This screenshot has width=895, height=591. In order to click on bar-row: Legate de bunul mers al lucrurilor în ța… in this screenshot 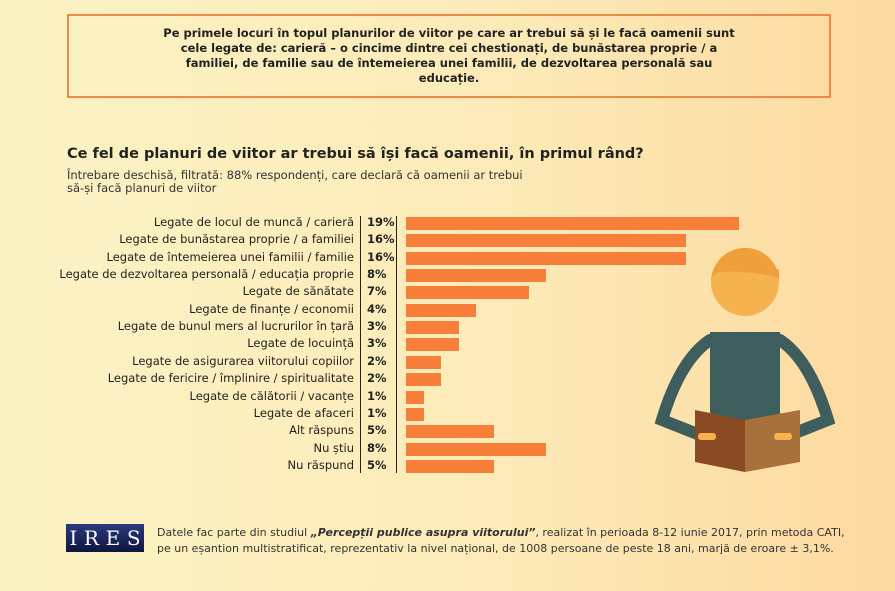, I will do `click(447, 327)`.